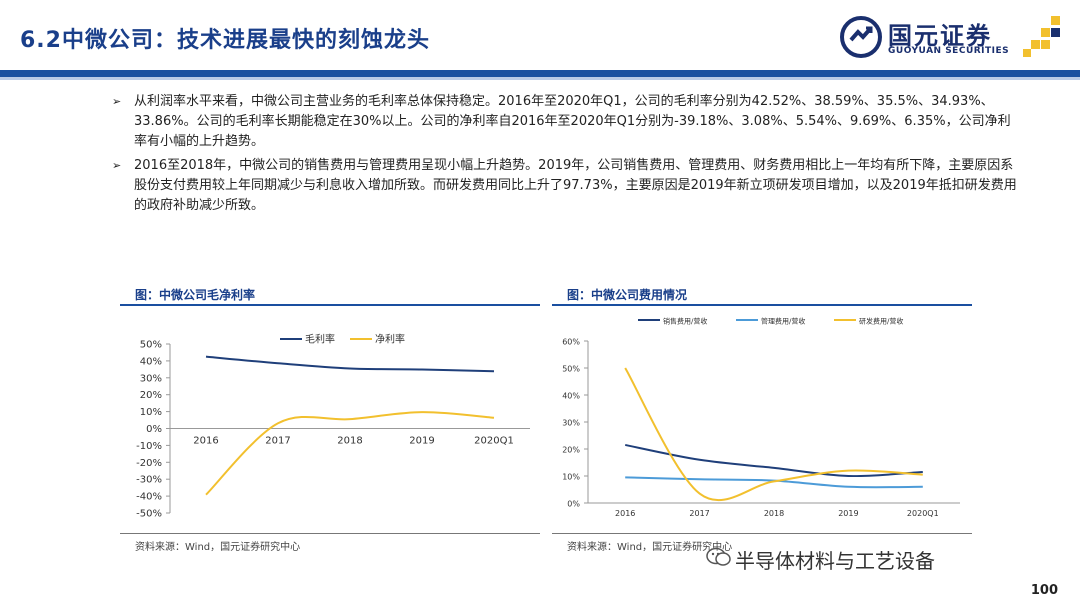  What do you see at coordinates (835, 561) in the screenshot?
I see `watermark-text: 半导体材料与工艺设备` at bounding box center [835, 561].